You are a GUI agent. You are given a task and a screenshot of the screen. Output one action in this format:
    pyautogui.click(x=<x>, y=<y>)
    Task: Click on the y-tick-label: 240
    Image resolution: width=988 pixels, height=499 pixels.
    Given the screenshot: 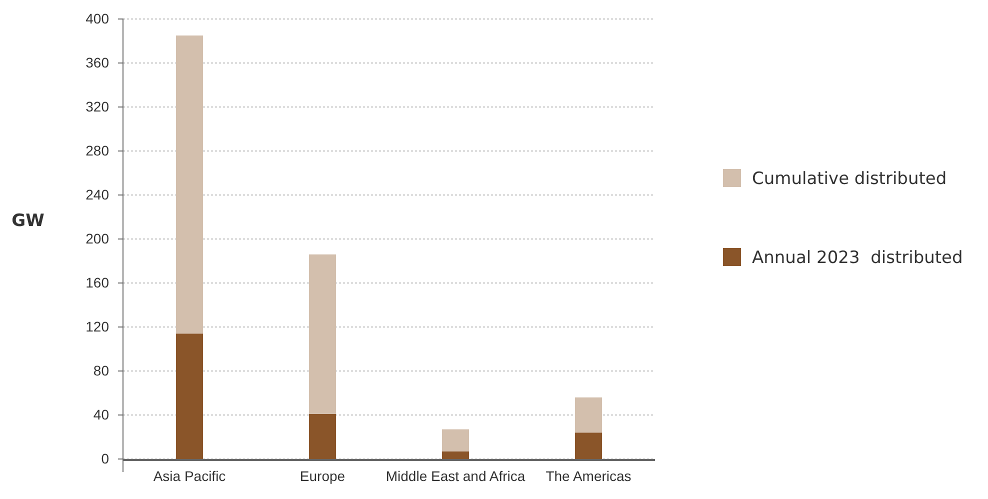 What is the action you would take?
    pyautogui.click(x=98, y=194)
    